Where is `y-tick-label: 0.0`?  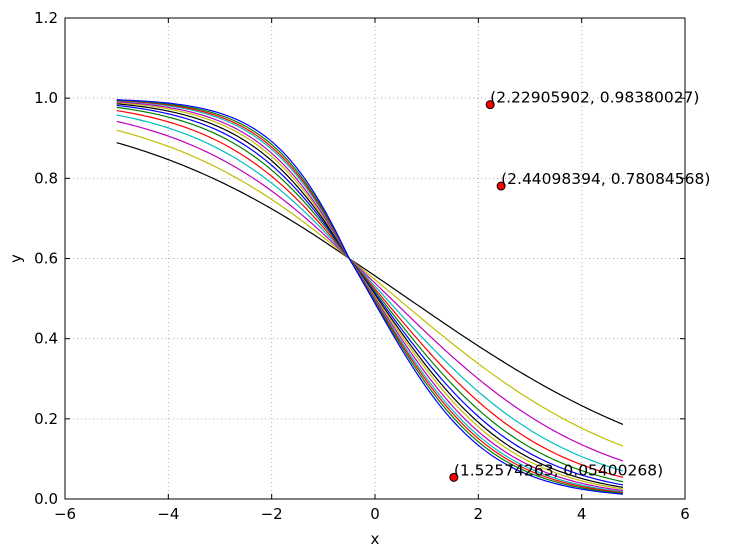
y-tick-label: 0.0 is located at coordinates (46, 499).